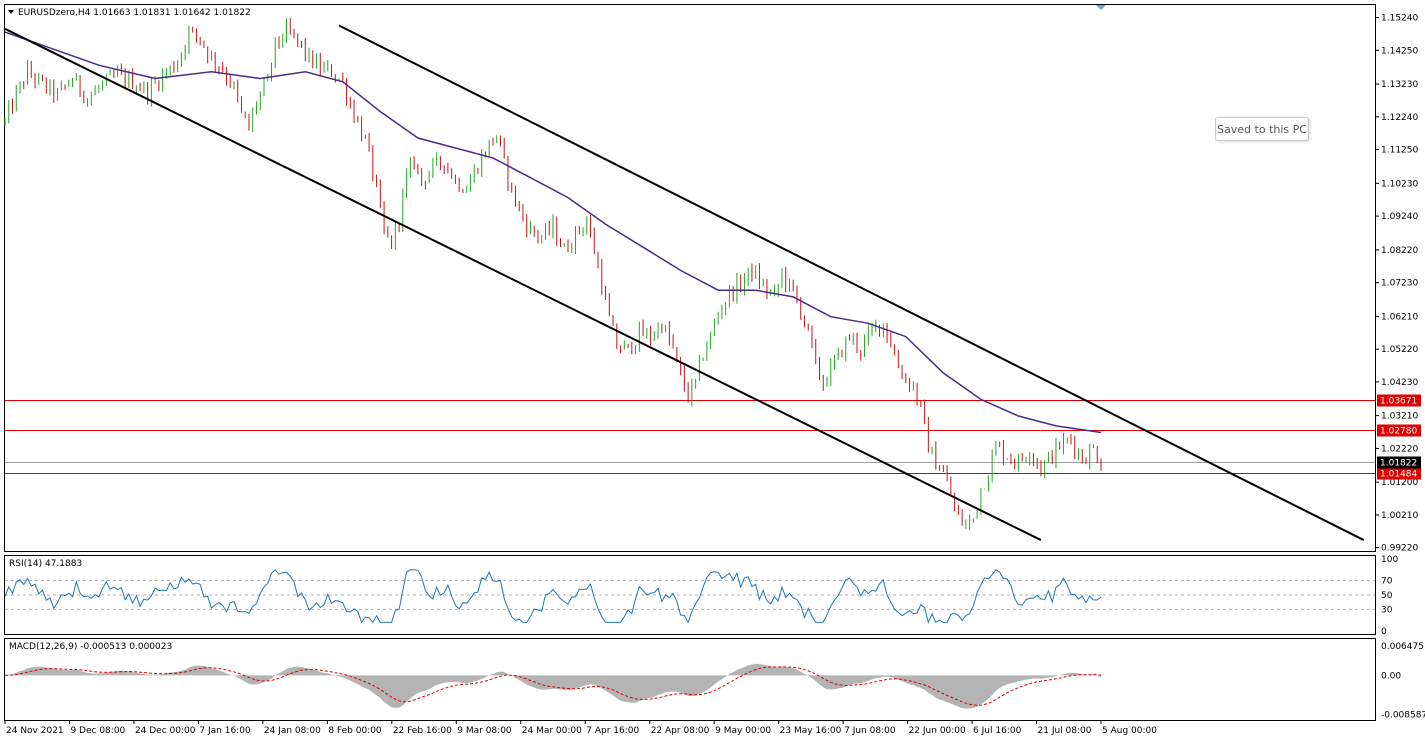  Describe the element at coordinates (225, 731) in the screenshot. I see `time-tick-label: 7 Jan 16:00` at that location.